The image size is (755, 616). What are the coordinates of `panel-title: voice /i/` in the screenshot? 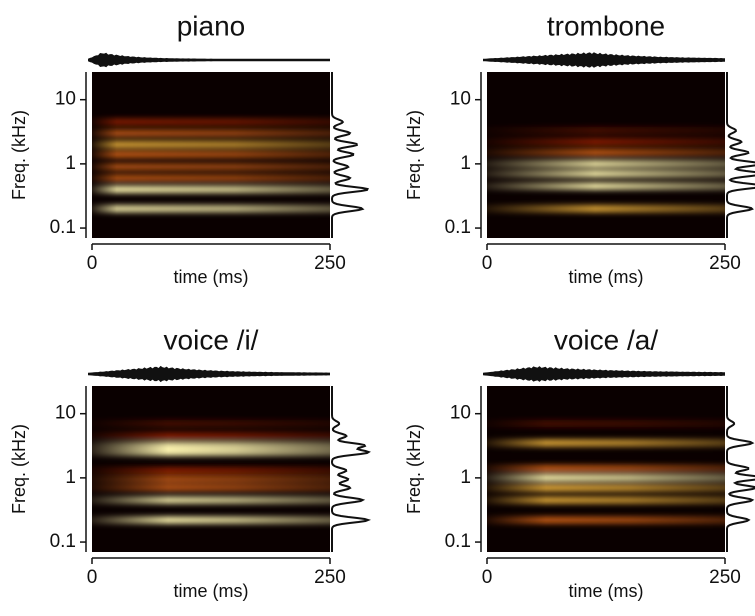 It's located at (211, 339).